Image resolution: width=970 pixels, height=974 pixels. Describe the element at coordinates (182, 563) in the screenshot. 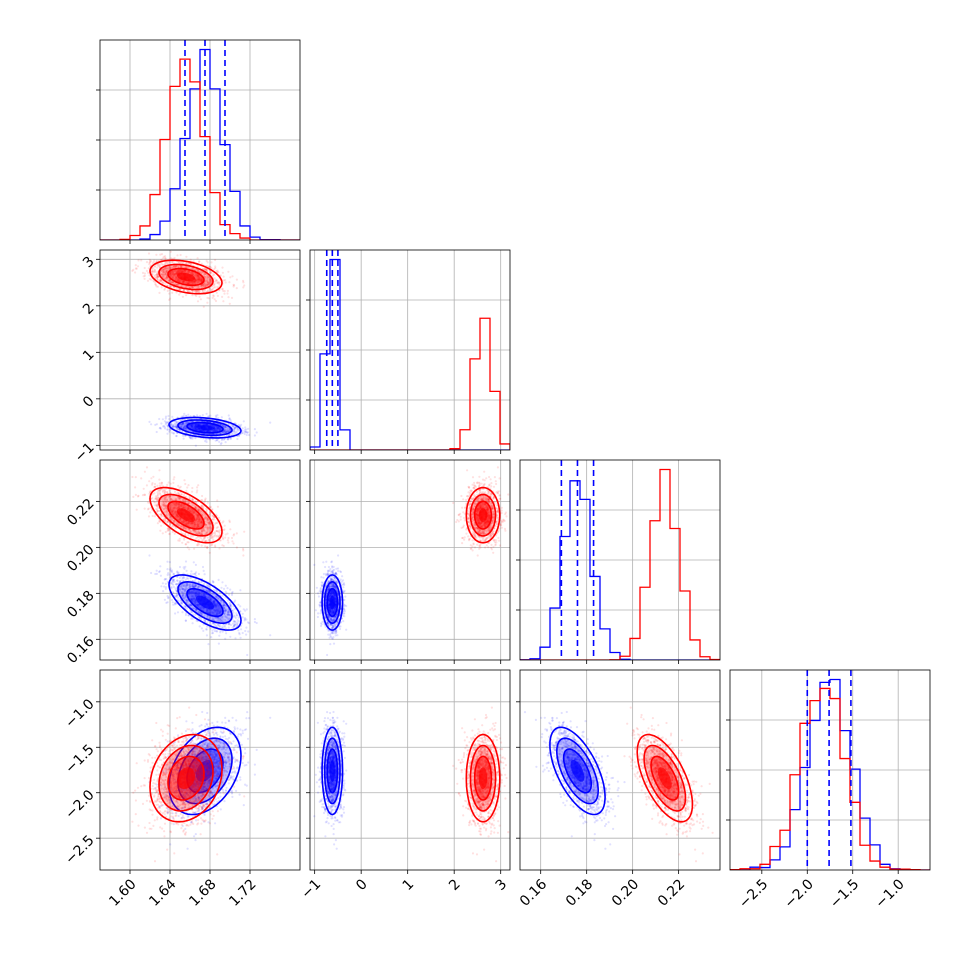

I see `panel-2-0: 0.160.180.200.22` at that location.